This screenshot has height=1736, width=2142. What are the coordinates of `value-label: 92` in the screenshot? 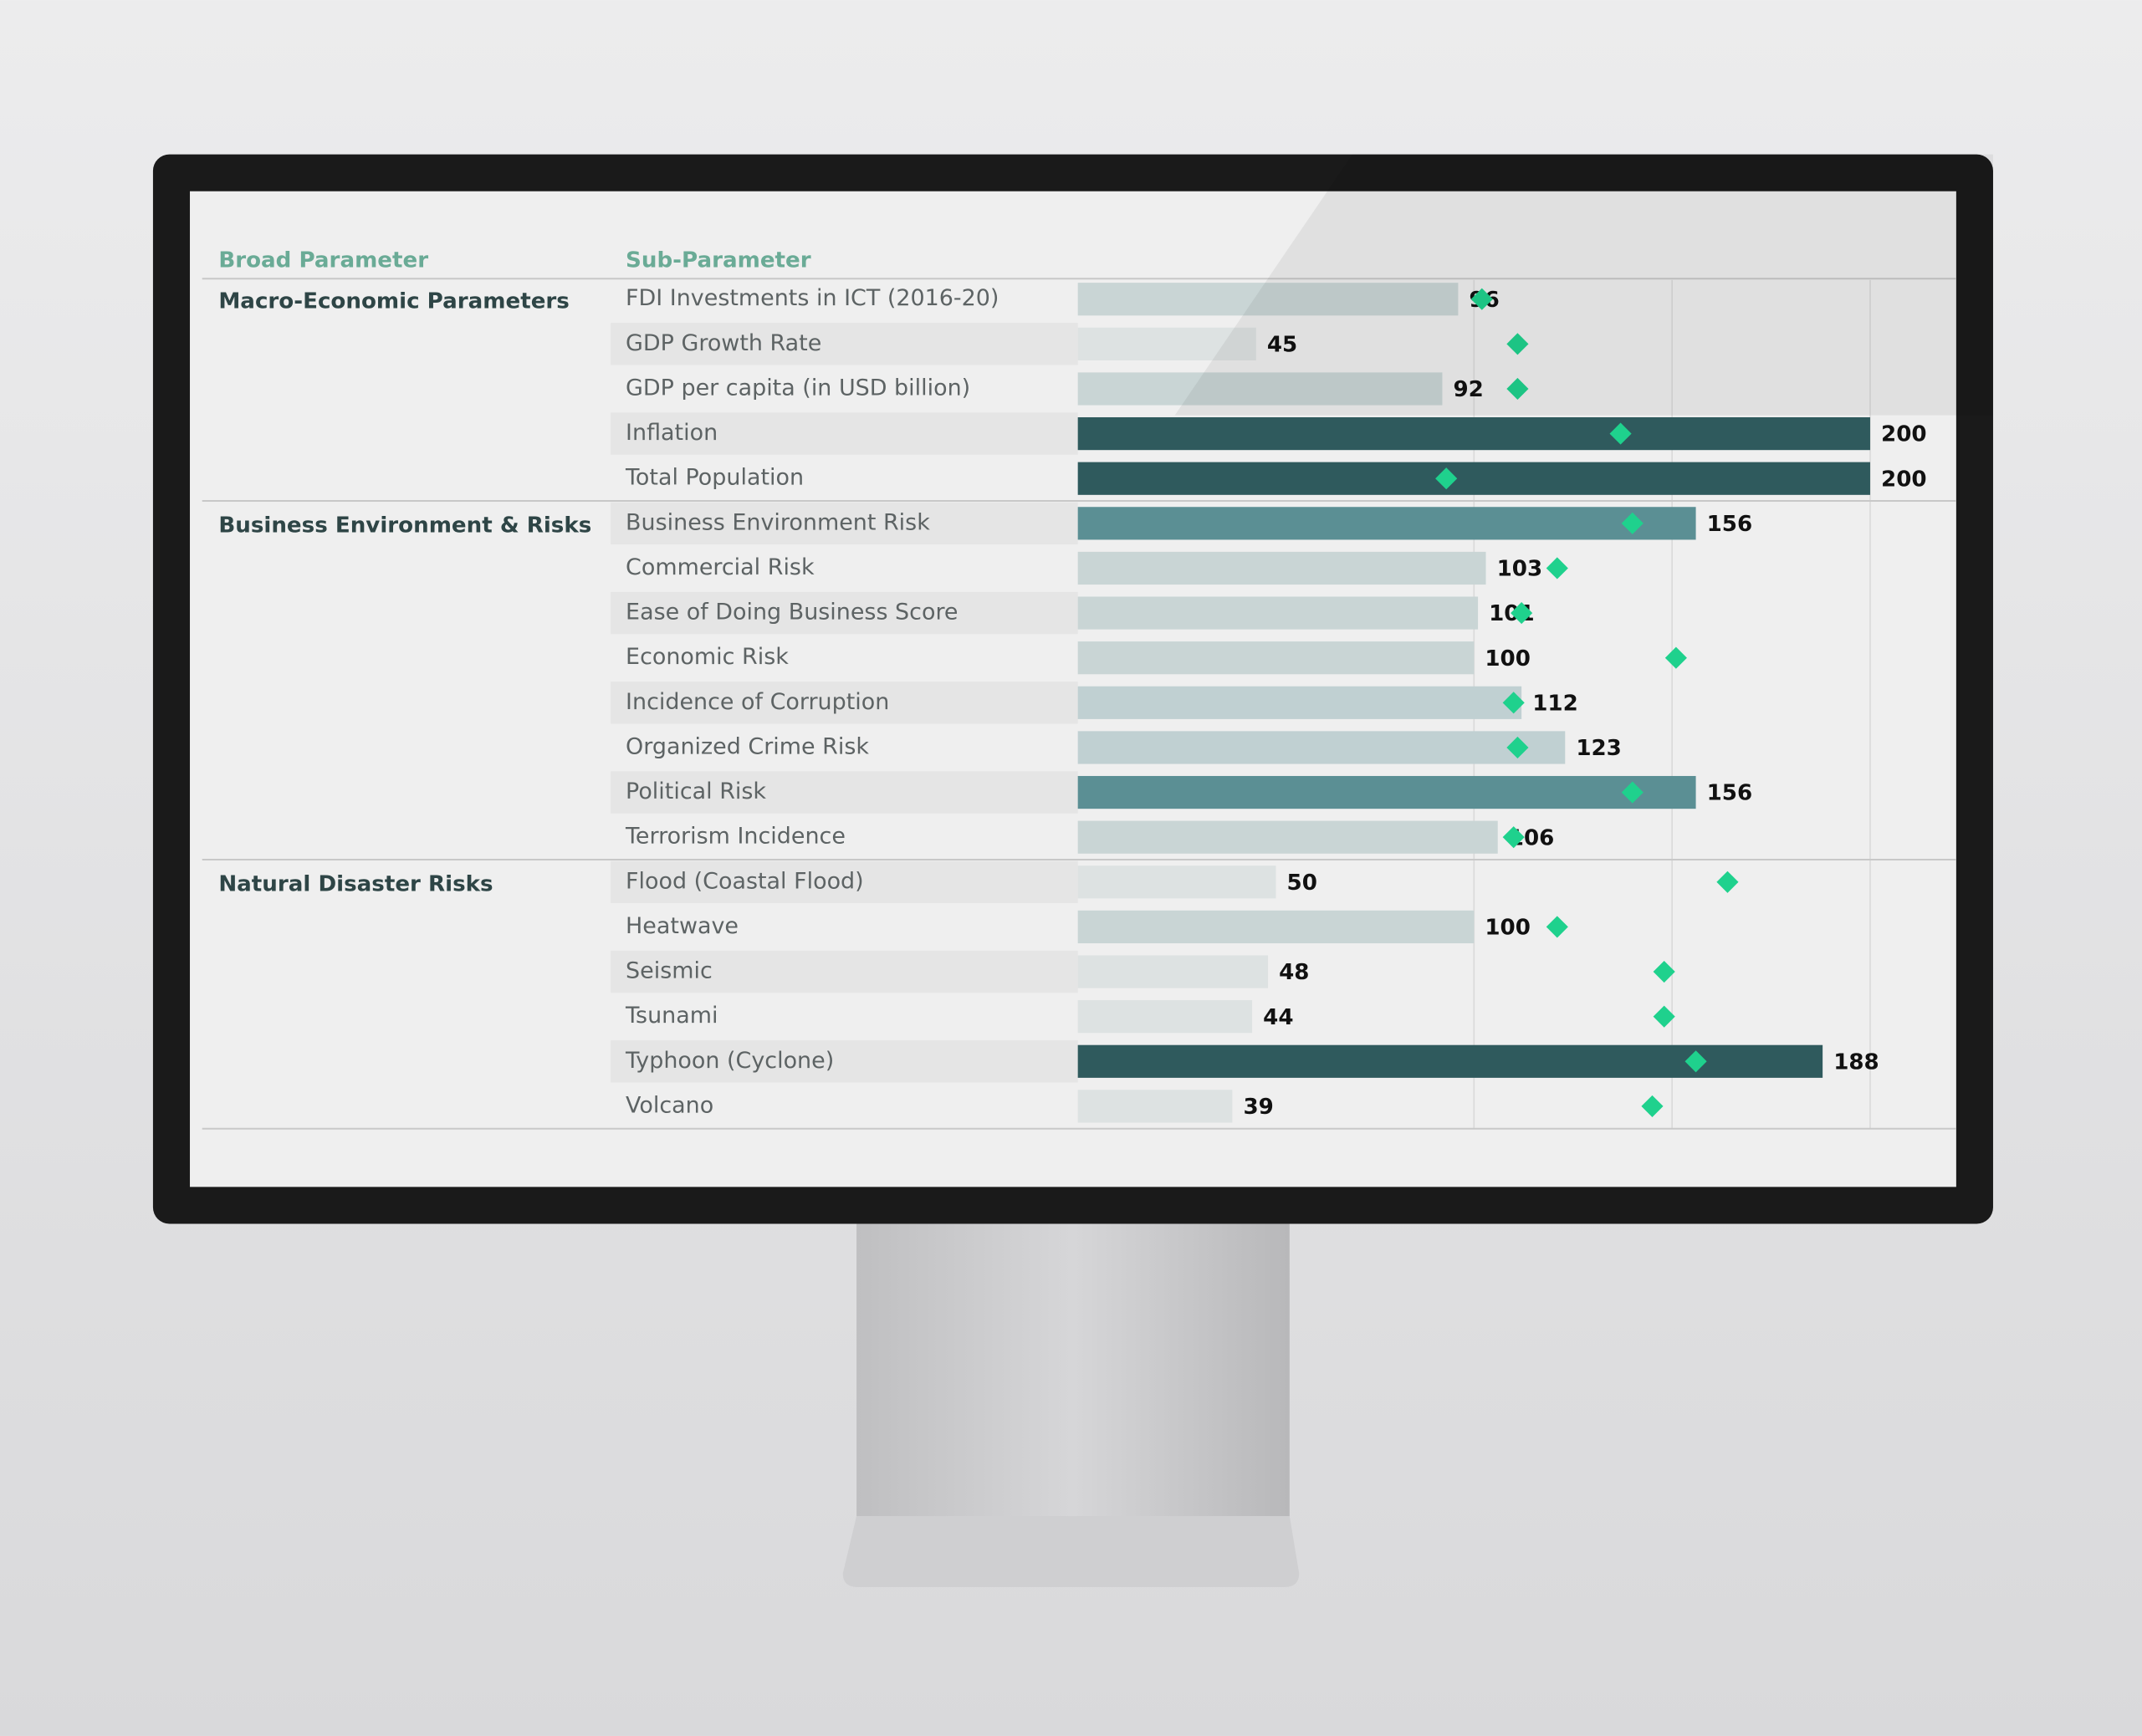 It's located at (1468, 389).